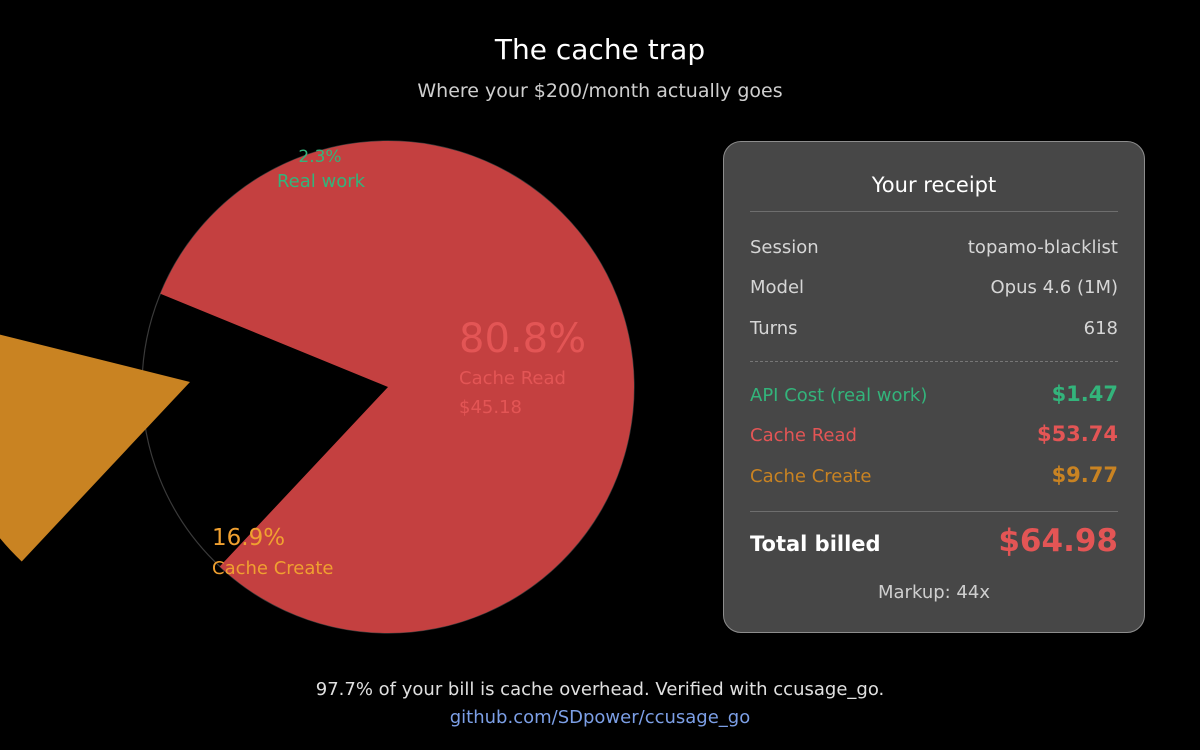 The image size is (1200, 750). What do you see at coordinates (933, 592) in the screenshot?
I see `markup-text: Markup: 44x` at bounding box center [933, 592].